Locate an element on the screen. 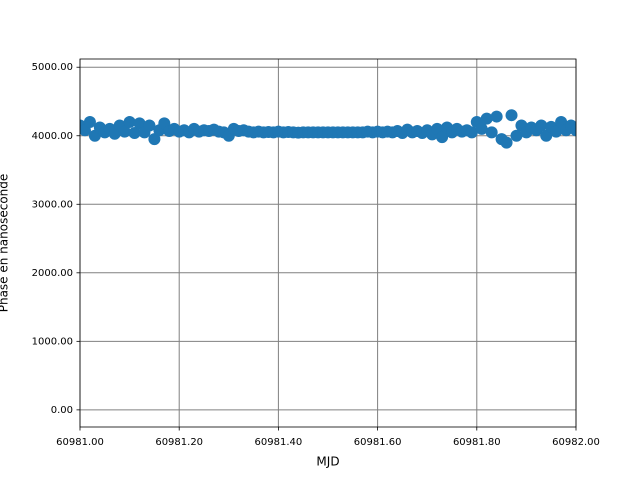 Image resolution: width=640 pixels, height=480 pixels. y-tick-label: 1000.00 is located at coordinates (52, 341).